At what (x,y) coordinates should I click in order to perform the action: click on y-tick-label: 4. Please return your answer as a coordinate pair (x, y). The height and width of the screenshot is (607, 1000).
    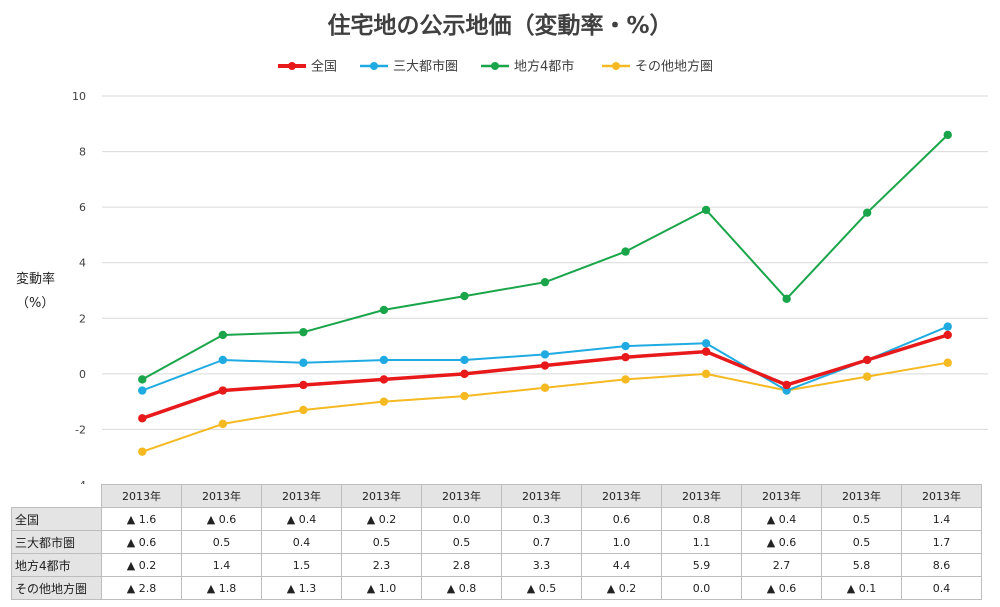
    Looking at the image, I should click on (82, 263).